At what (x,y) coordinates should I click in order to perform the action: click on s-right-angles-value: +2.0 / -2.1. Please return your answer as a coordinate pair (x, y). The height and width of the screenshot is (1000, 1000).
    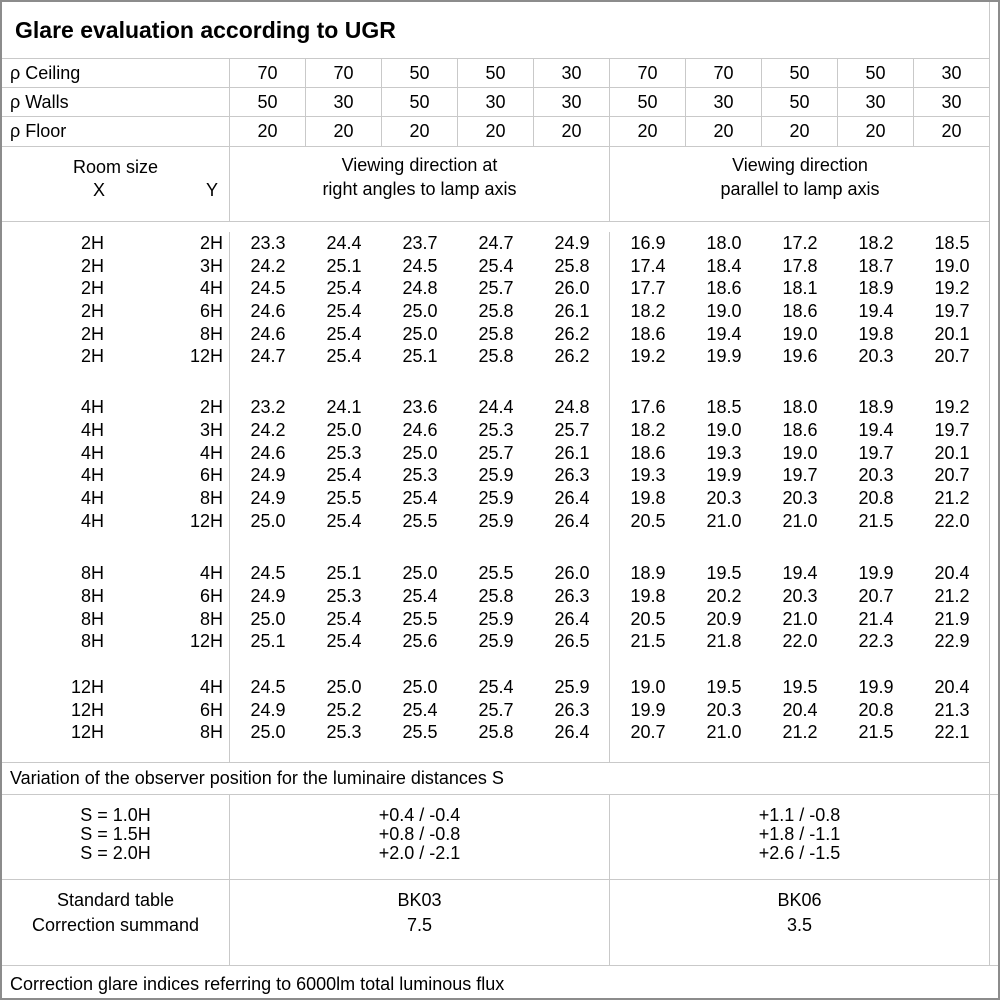
    Looking at the image, I should click on (419, 853).